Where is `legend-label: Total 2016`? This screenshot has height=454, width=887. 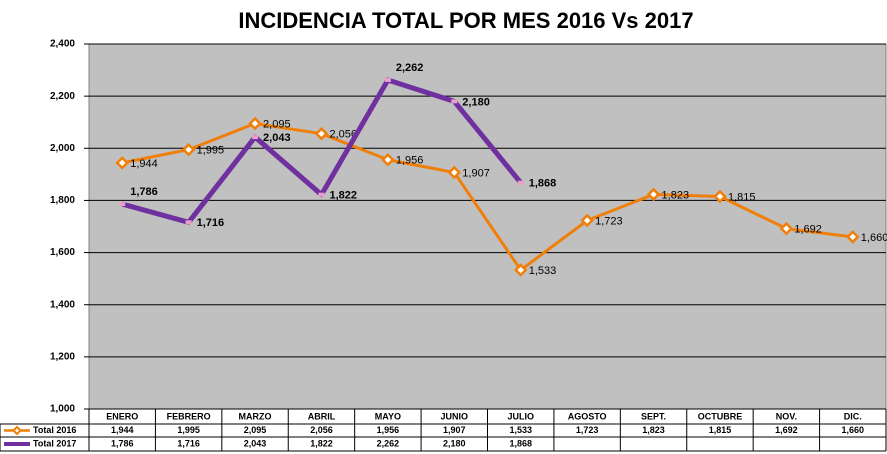
legend-label: Total 2016 is located at coordinates (54, 430).